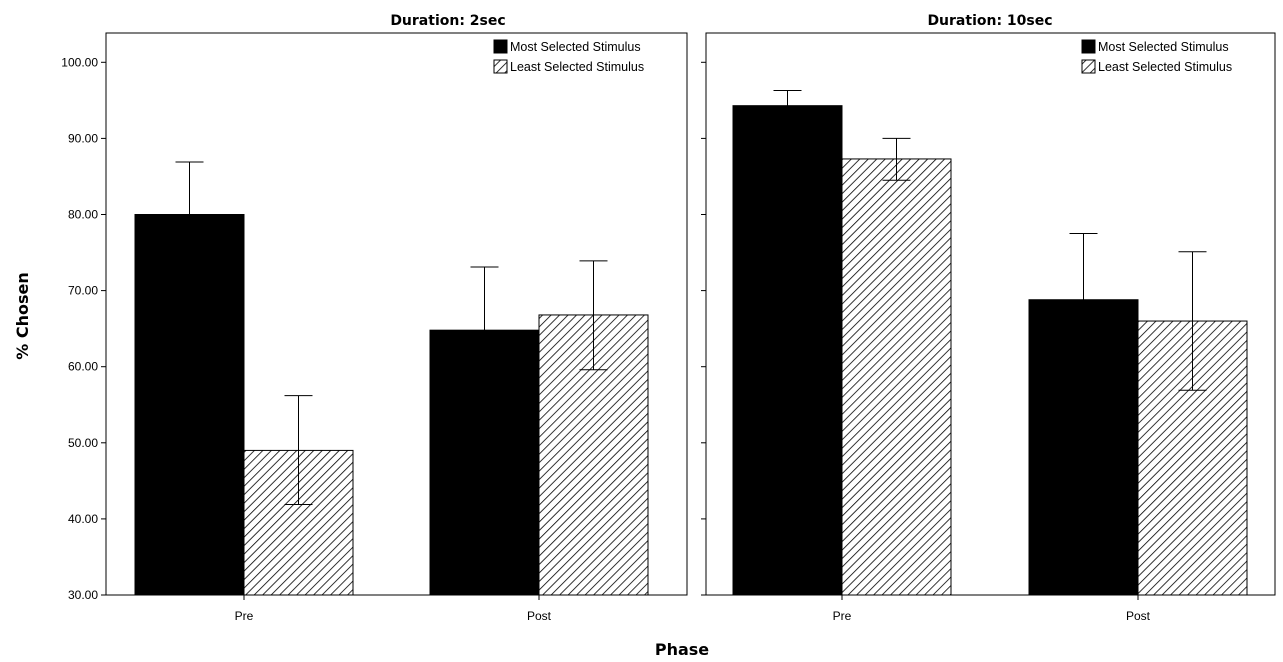  I want to click on y-axis-title: % Chosen, so click(22, 316).